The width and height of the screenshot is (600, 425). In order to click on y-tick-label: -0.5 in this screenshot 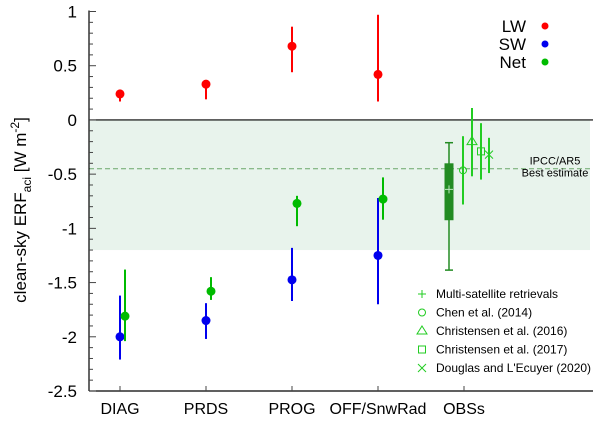, I will do `click(62, 174)`.